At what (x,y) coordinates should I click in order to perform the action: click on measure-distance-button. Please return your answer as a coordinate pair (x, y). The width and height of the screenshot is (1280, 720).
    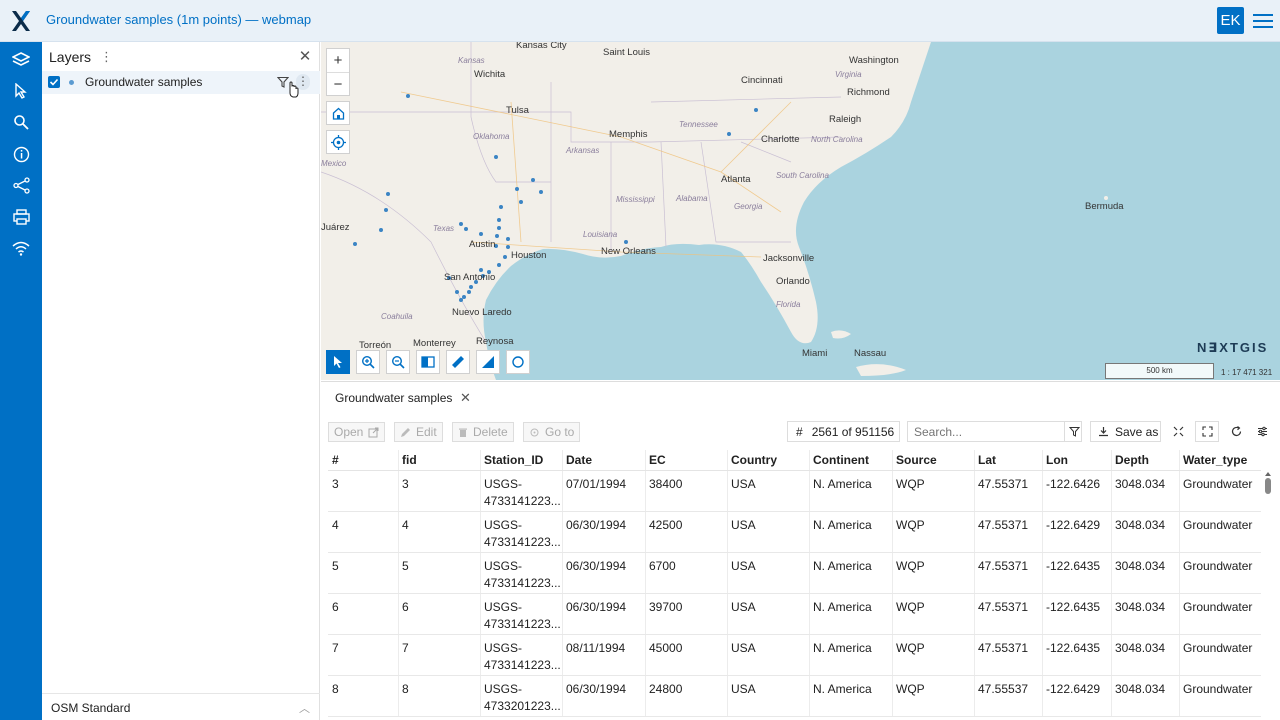
    Looking at the image, I should click on (458, 362).